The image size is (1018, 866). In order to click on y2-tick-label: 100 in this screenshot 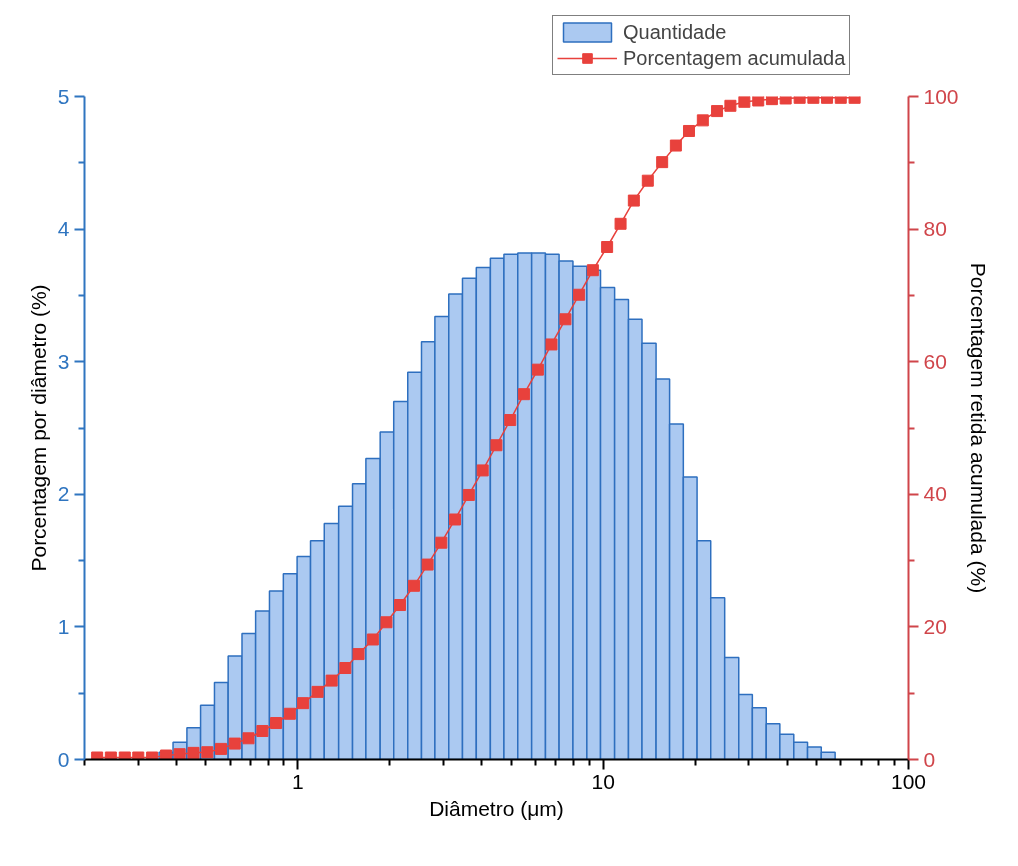, I will do `click(941, 96)`.